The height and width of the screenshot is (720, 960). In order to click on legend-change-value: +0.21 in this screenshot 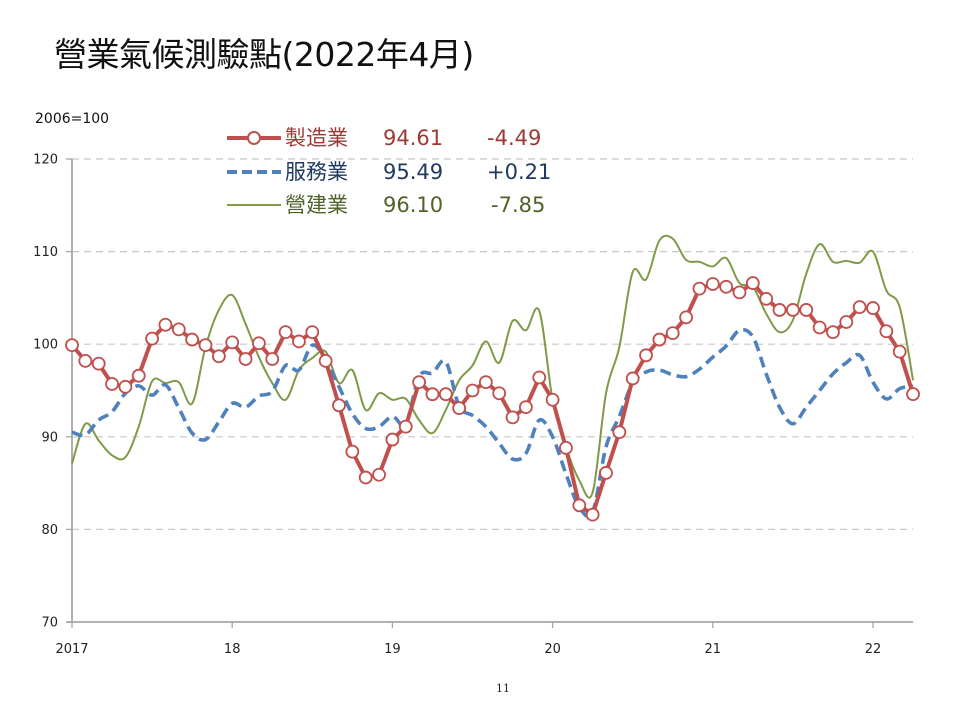, I will do `click(519, 172)`.